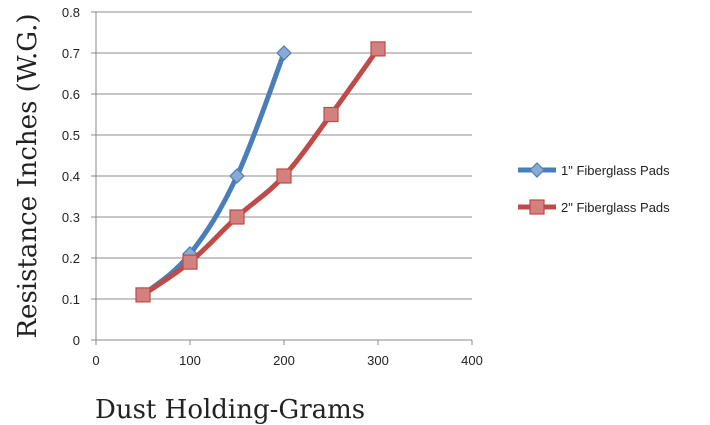 Image resolution: width=710 pixels, height=425 pixels. I want to click on y-tick-label: 0.7, so click(71, 53).